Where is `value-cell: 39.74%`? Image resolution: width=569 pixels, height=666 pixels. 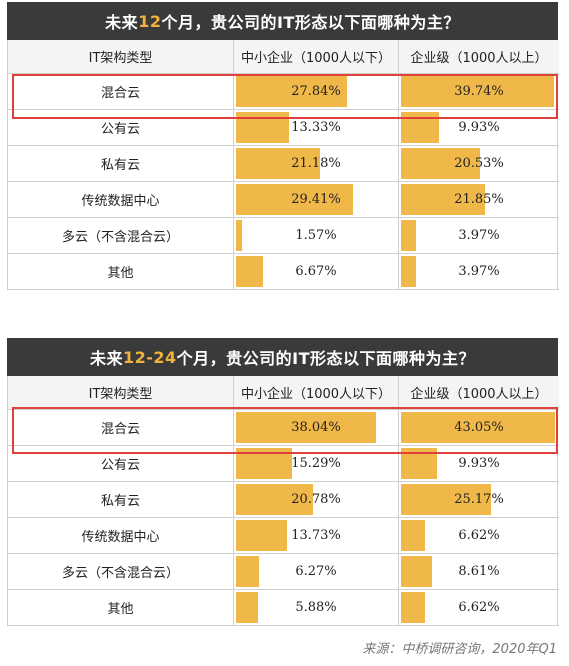 value-cell: 39.74% is located at coordinates (479, 92).